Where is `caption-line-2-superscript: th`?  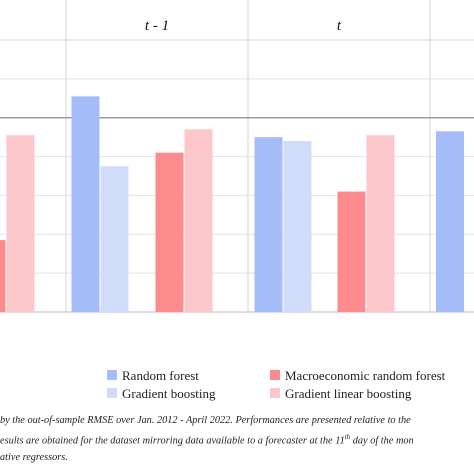
caption-line-2-superscript: th is located at coordinates (347, 437).